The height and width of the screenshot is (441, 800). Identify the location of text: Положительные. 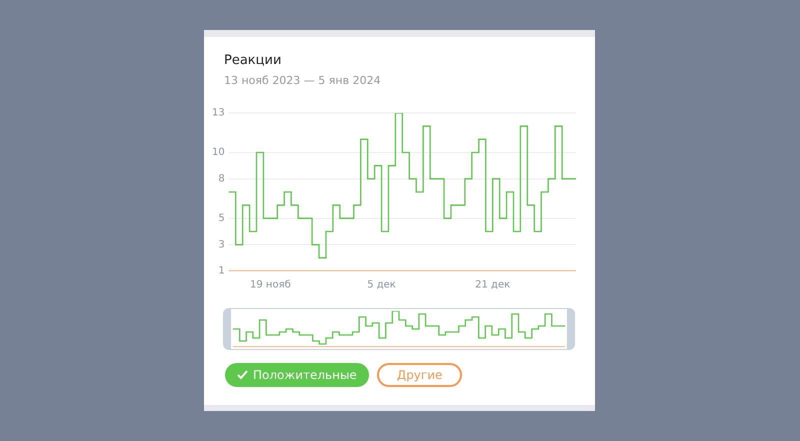
(305, 375).